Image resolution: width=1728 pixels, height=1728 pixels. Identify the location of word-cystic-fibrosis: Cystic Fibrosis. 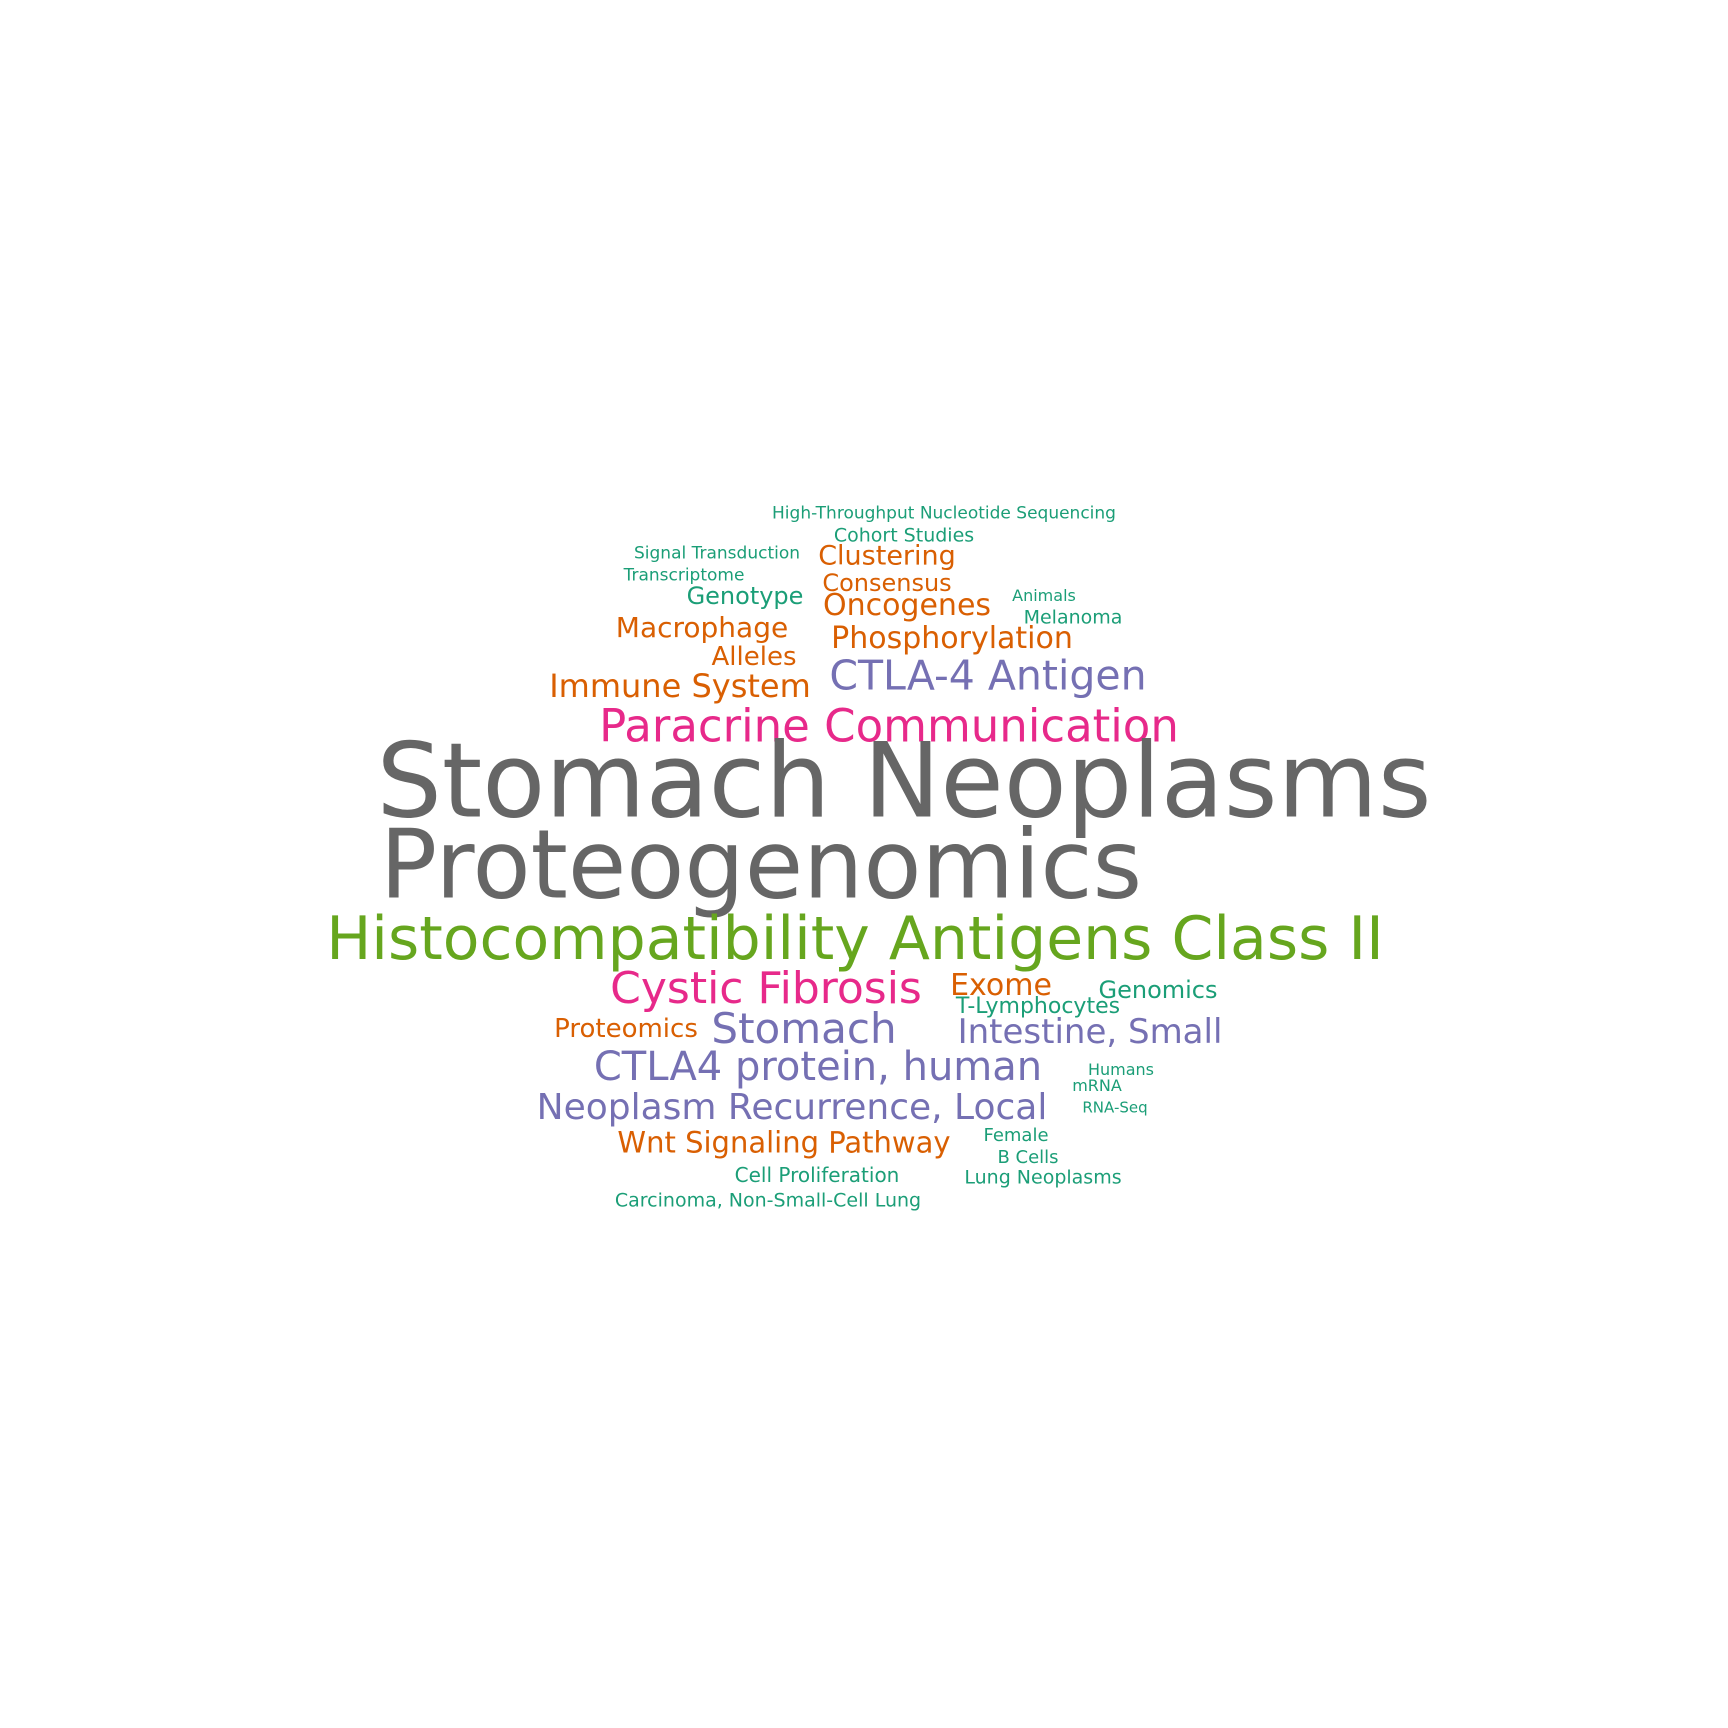
(766, 988).